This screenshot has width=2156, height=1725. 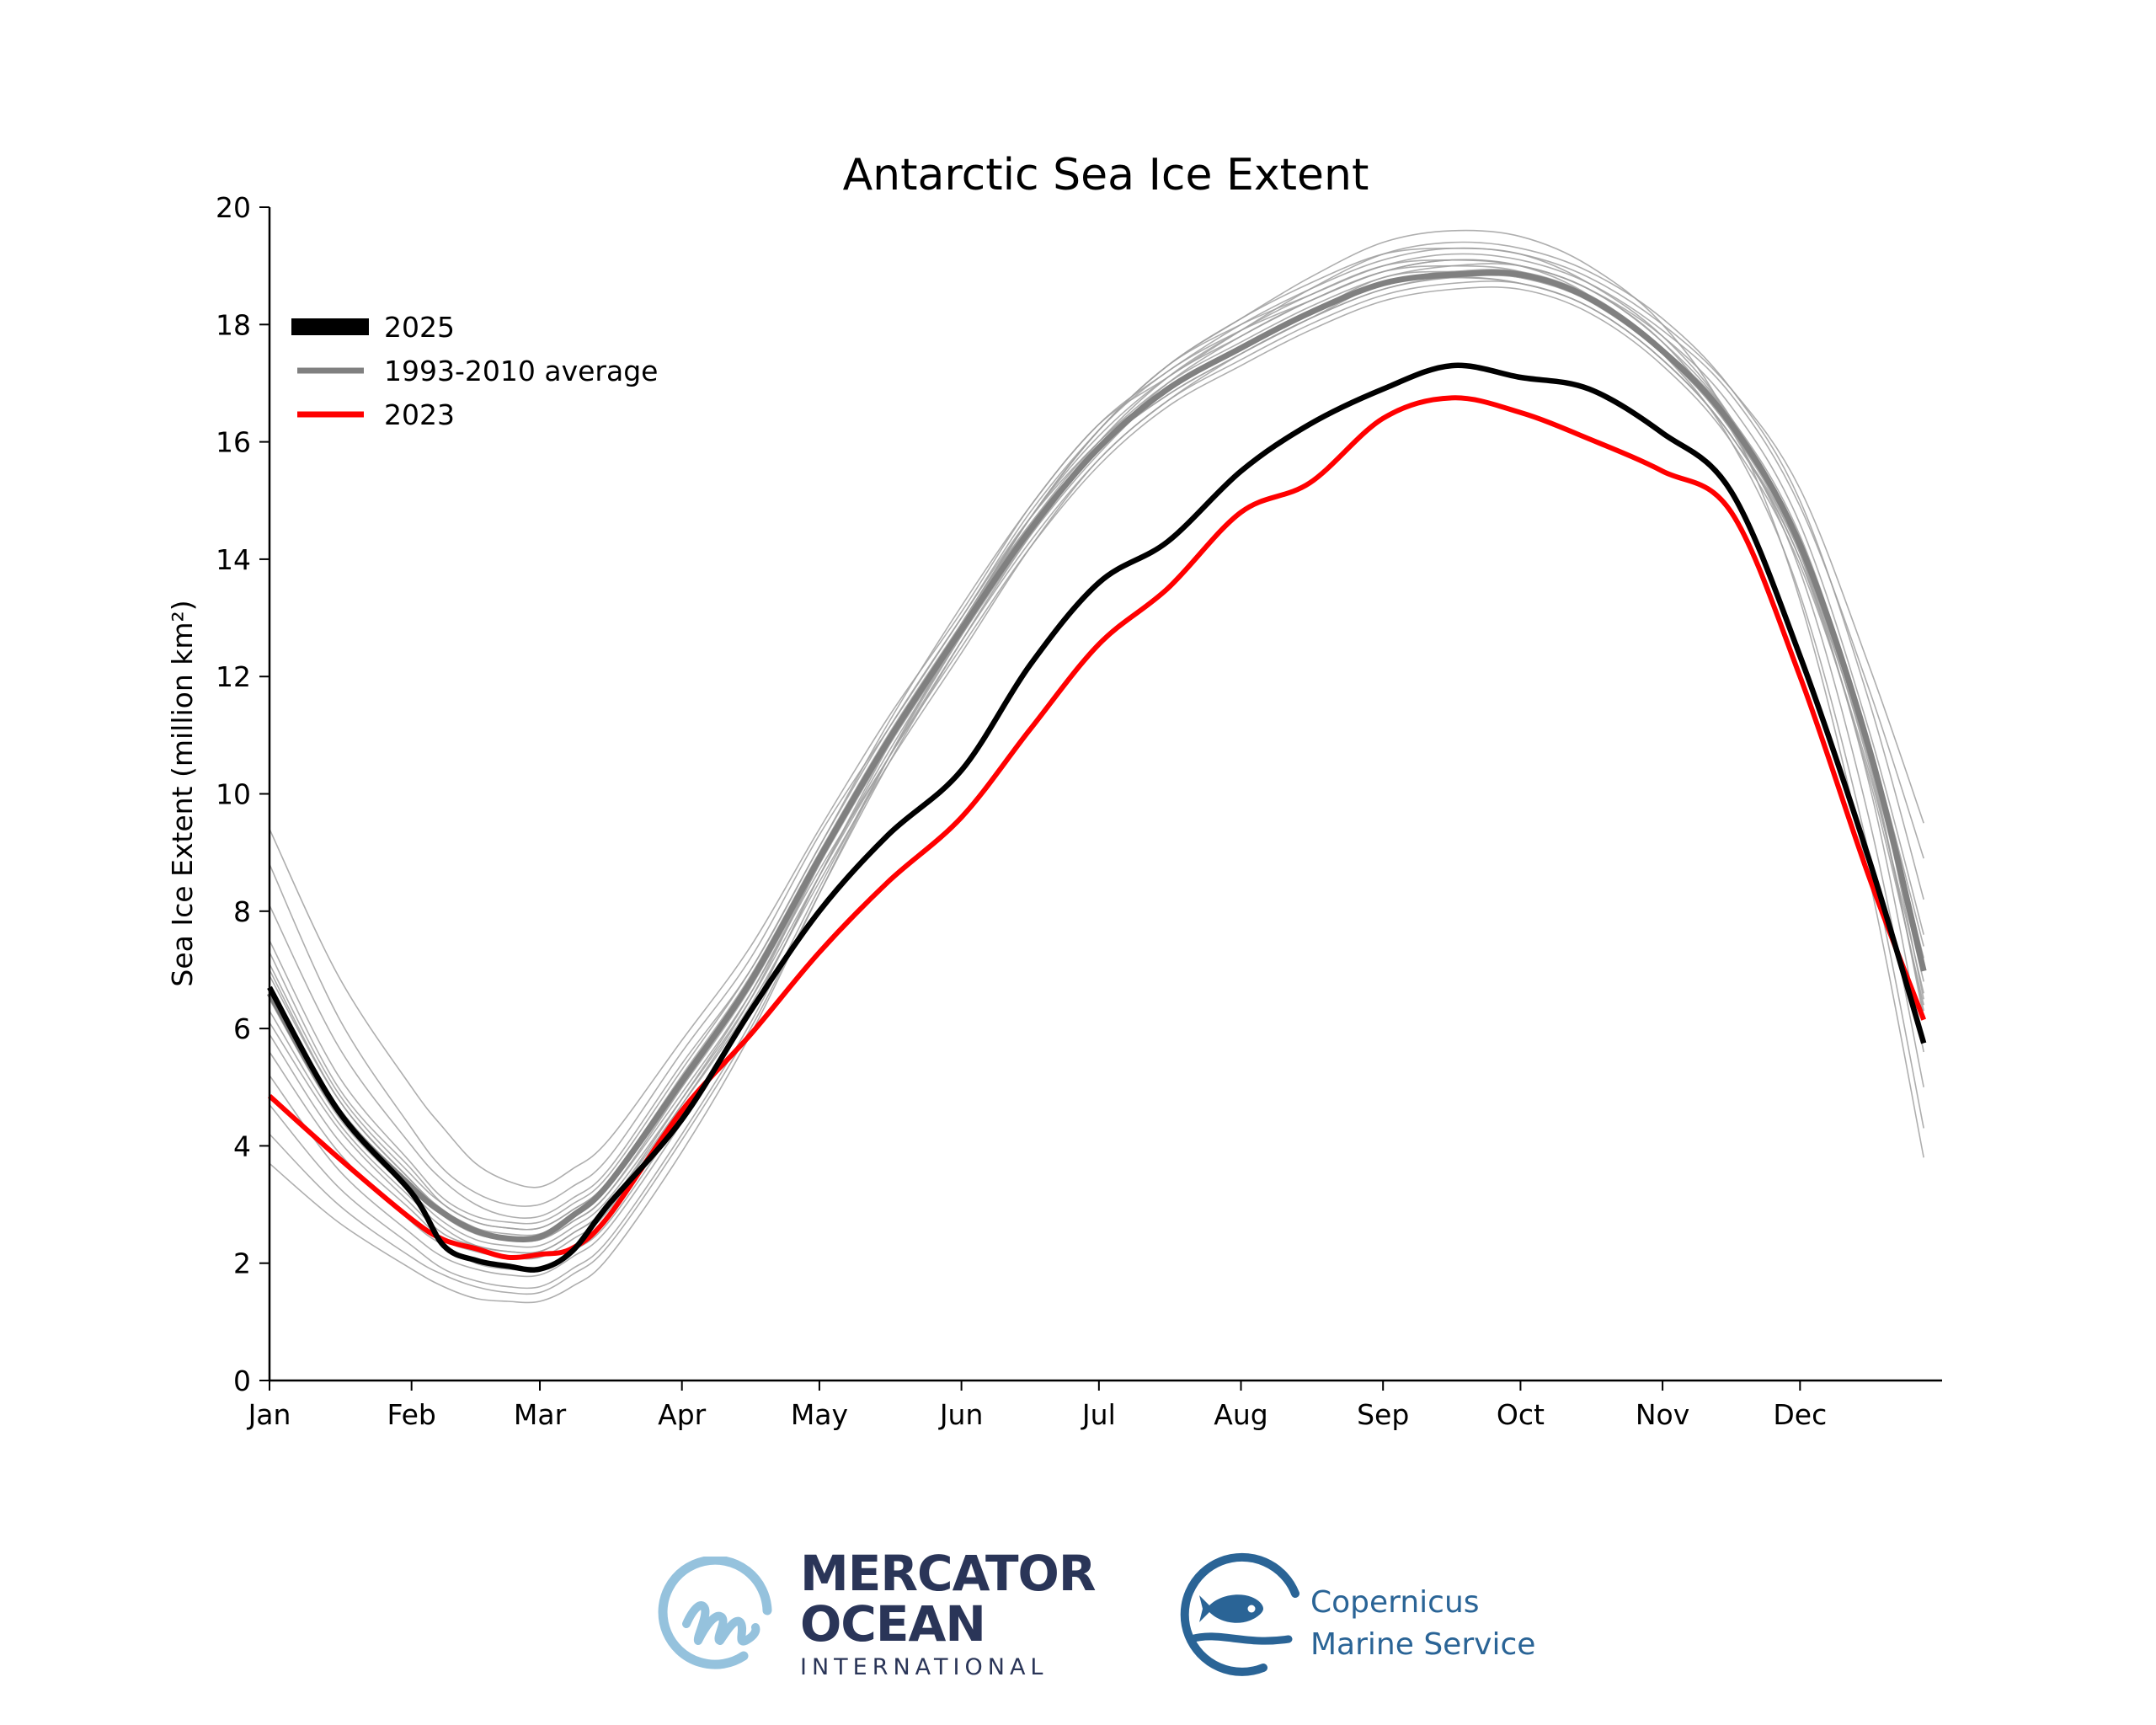 What do you see at coordinates (1422, 1624) in the screenshot?
I see `copernicus-wordmark: Copernicus Marine Service` at bounding box center [1422, 1624].